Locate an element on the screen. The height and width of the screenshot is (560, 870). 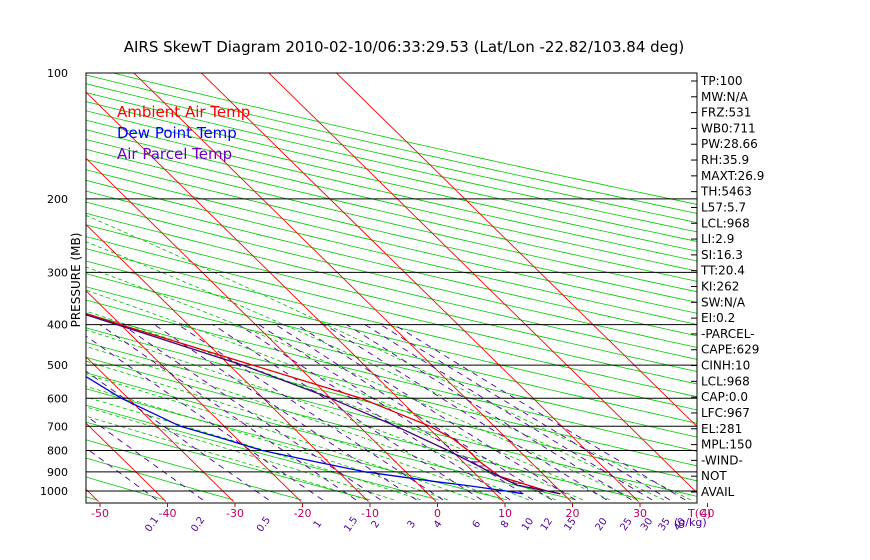
legend-air-parcel-temp: Air Parcel Temp is located at coordinates (174, 154).